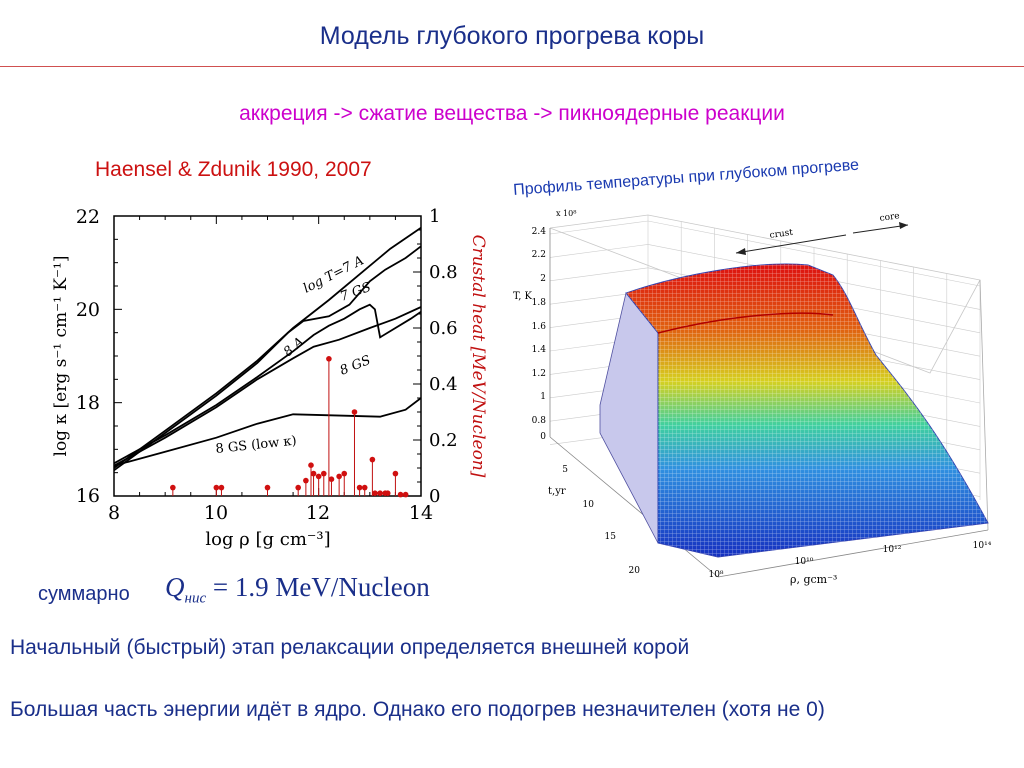  Describe the element at coordinates (539, 232) in the screenshot. I see `z-tick-label: 2.4` at that location.